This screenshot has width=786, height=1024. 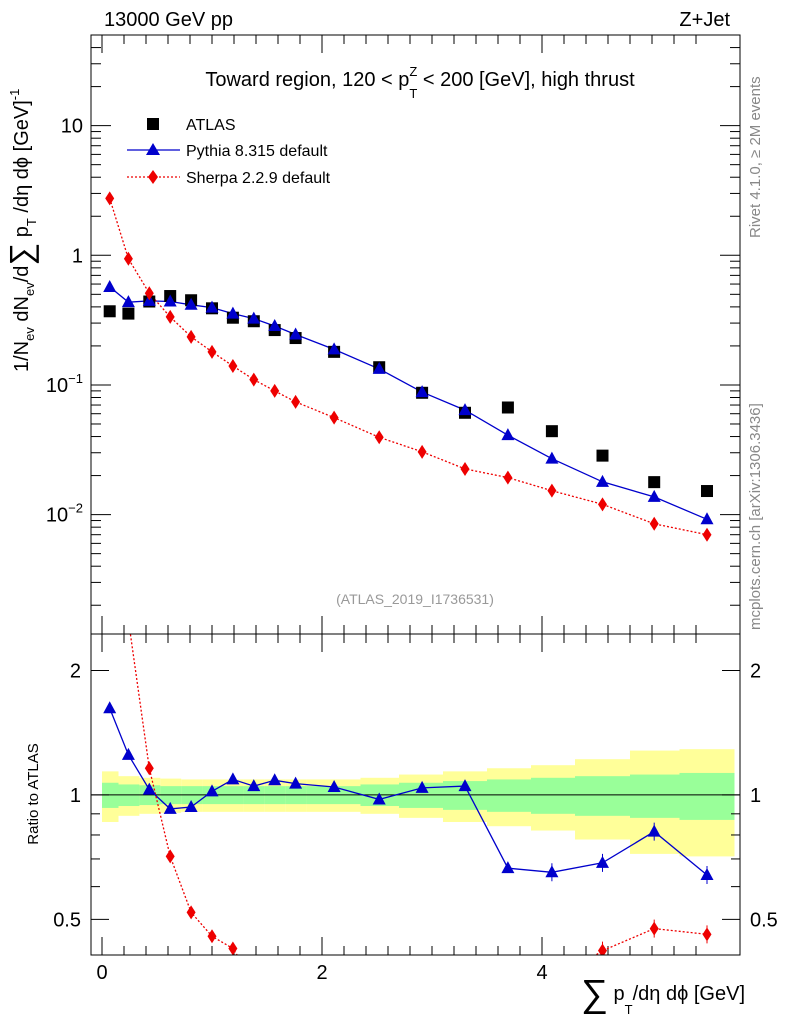 What do you see at coordinates (64, 514) in the screenshot?
I see `main-y-tick-label: 10⁻²` at bounding box center [64, 514].